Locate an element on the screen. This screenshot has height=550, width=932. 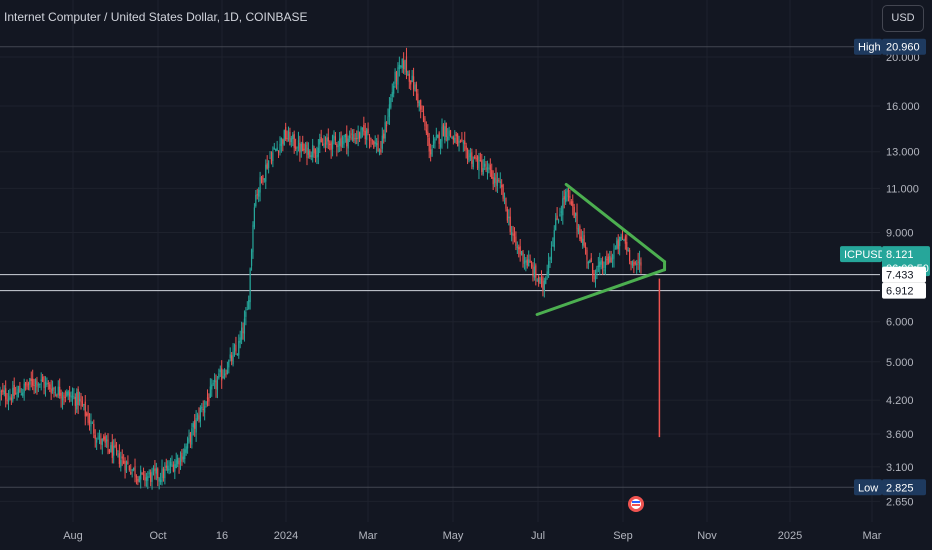
time-tick-label: May is located at coordinates (453, 536).